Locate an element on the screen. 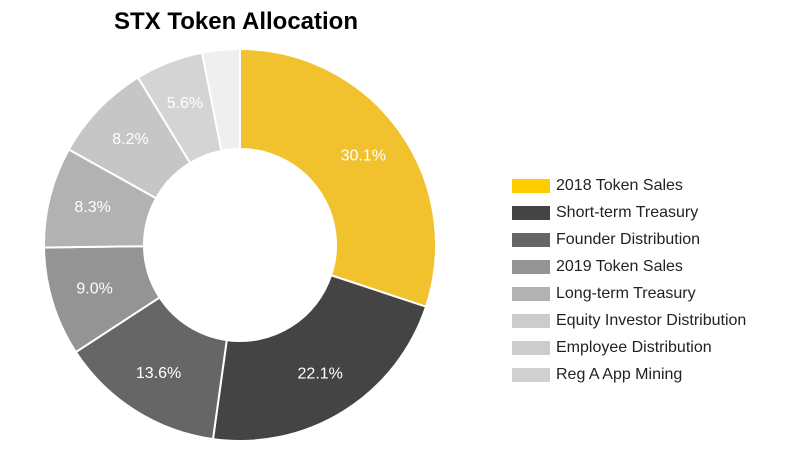 This screenshot has height=468, width=800. legend-item-1: Short-term Treasury is located at coordinates (654, 212).